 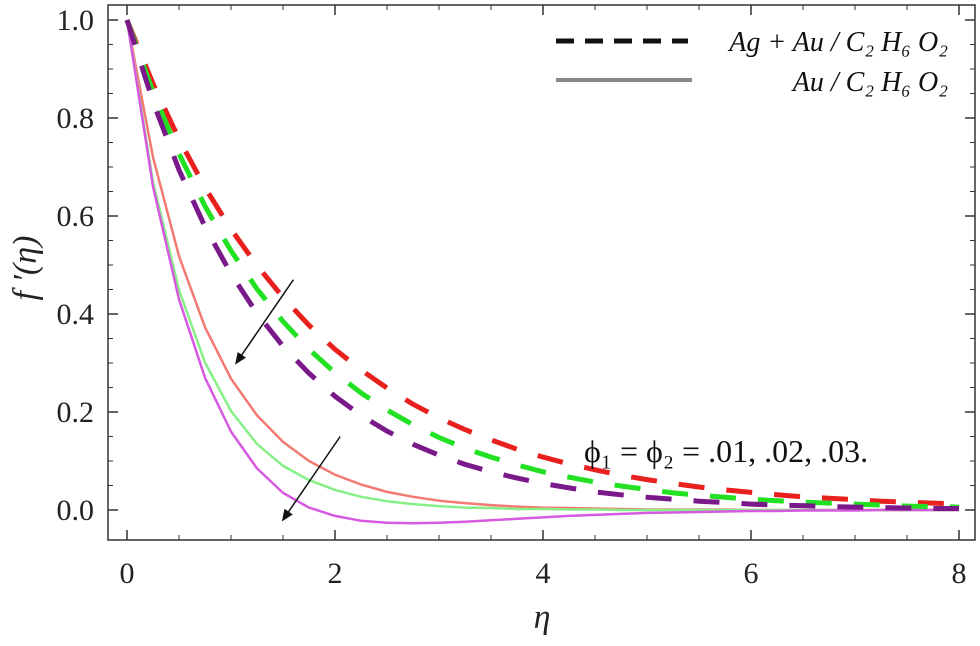 What do you see at coordinates (726, 451) in the screenshot?
I see `phi-annotation: ϕ₁ = ϕ₂ = .01, .02, .03.` at bounding box center [726, 451].